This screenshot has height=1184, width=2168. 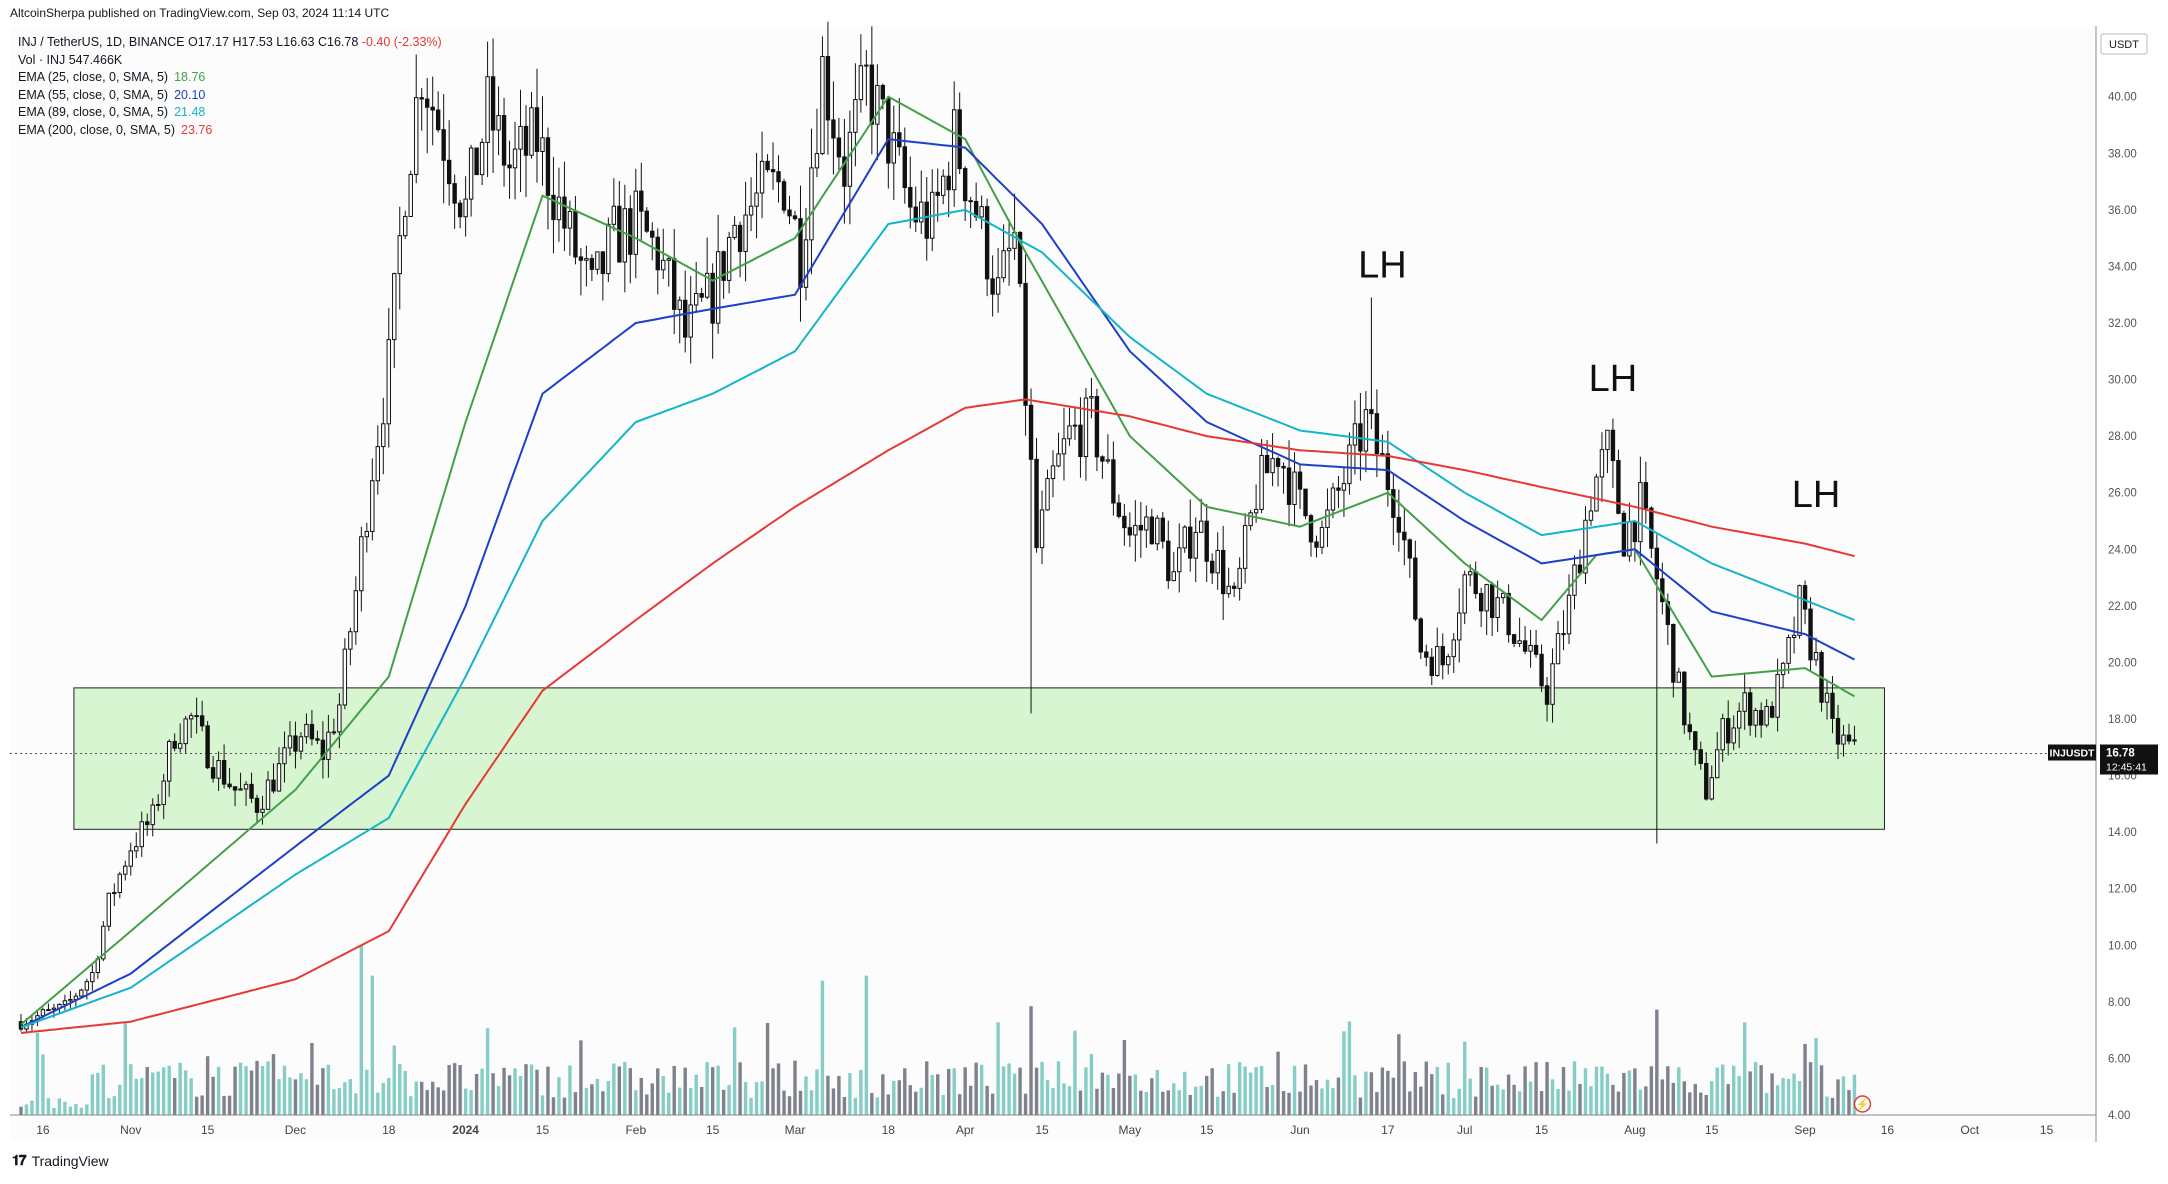 What do you see at coordinates (1862, 1104) in the screenshot?
I see `lightning-icon: ⚡` at bounding box center [1862, 1104].